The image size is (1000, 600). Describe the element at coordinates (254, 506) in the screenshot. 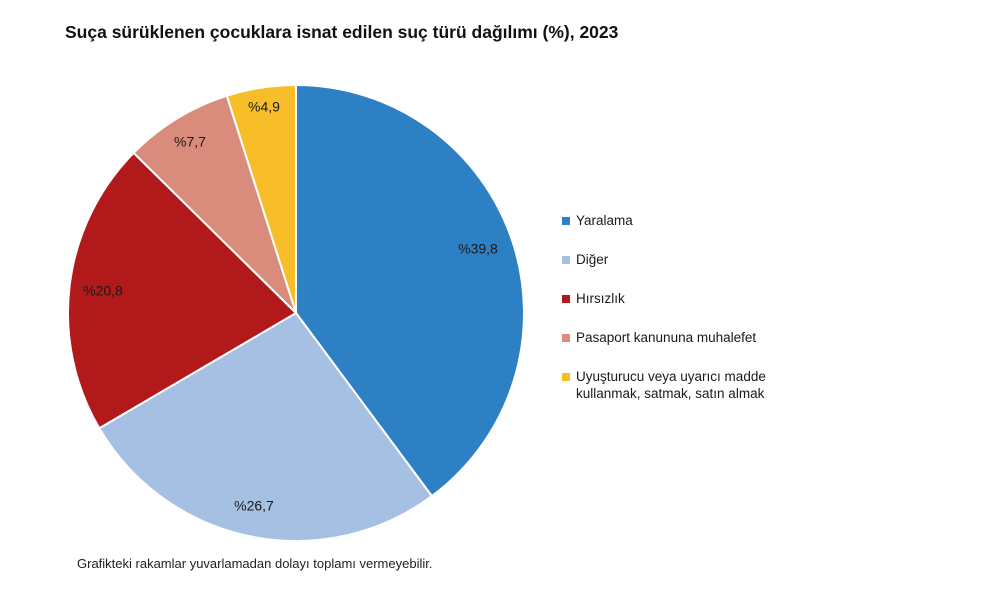

I see `slice-label-2: %26,7` at that location.